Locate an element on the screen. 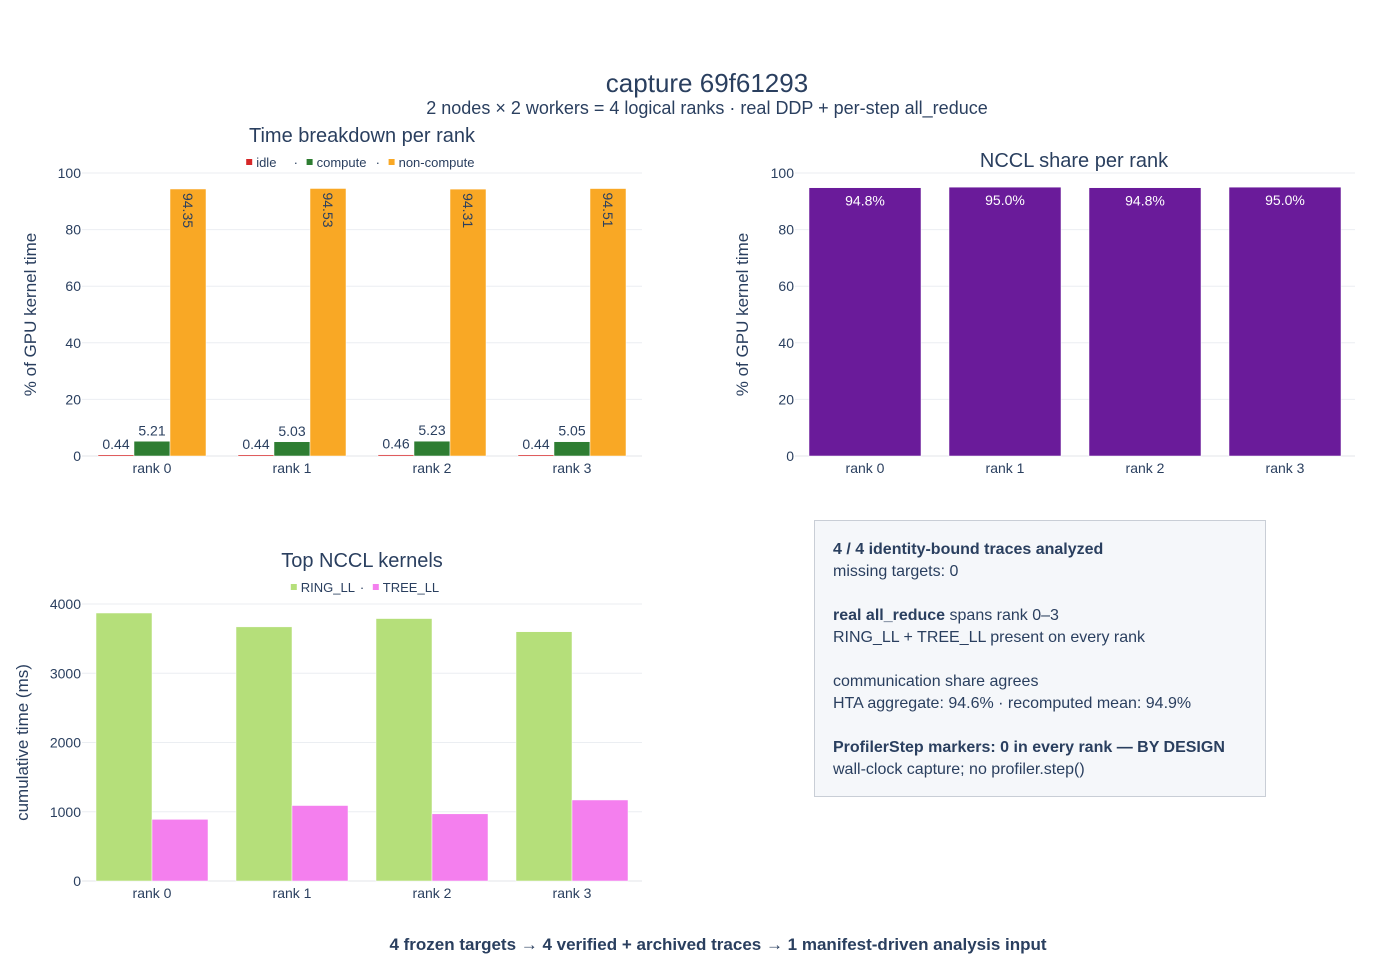  data-label: 94.35 is located at coordinates (188, 210).